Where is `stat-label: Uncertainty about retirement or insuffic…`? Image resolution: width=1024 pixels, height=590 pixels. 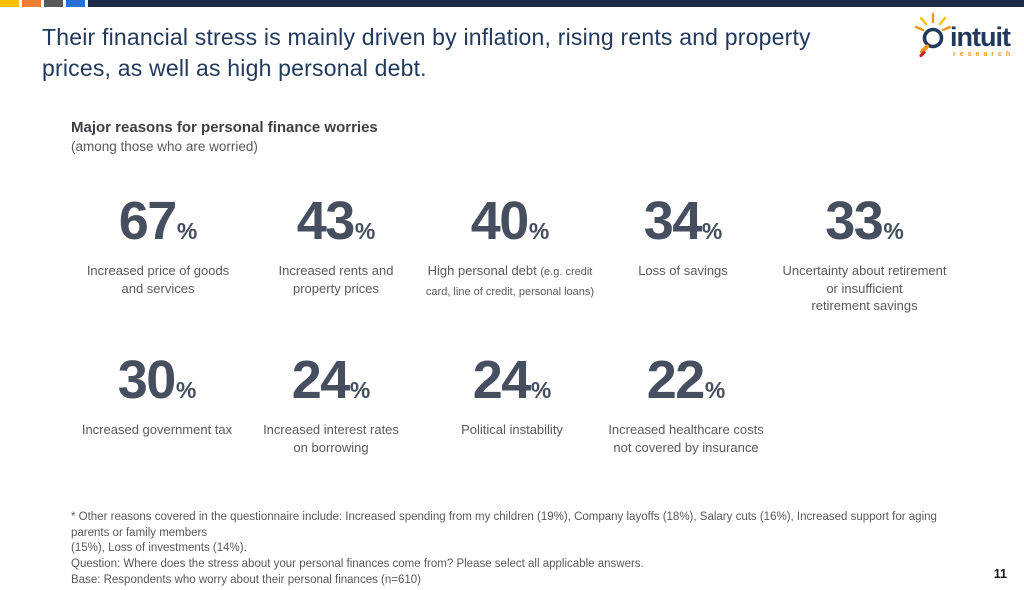 stat-label: Uncertainty about retirement or insuffic… is located at coordinates (864, 288).